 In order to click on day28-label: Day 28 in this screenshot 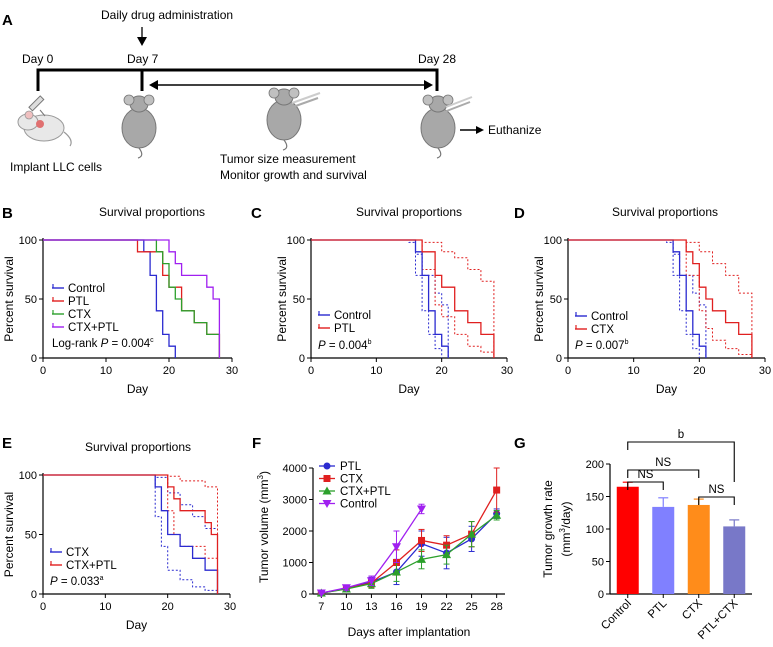, I will do `click(437, 59)`.